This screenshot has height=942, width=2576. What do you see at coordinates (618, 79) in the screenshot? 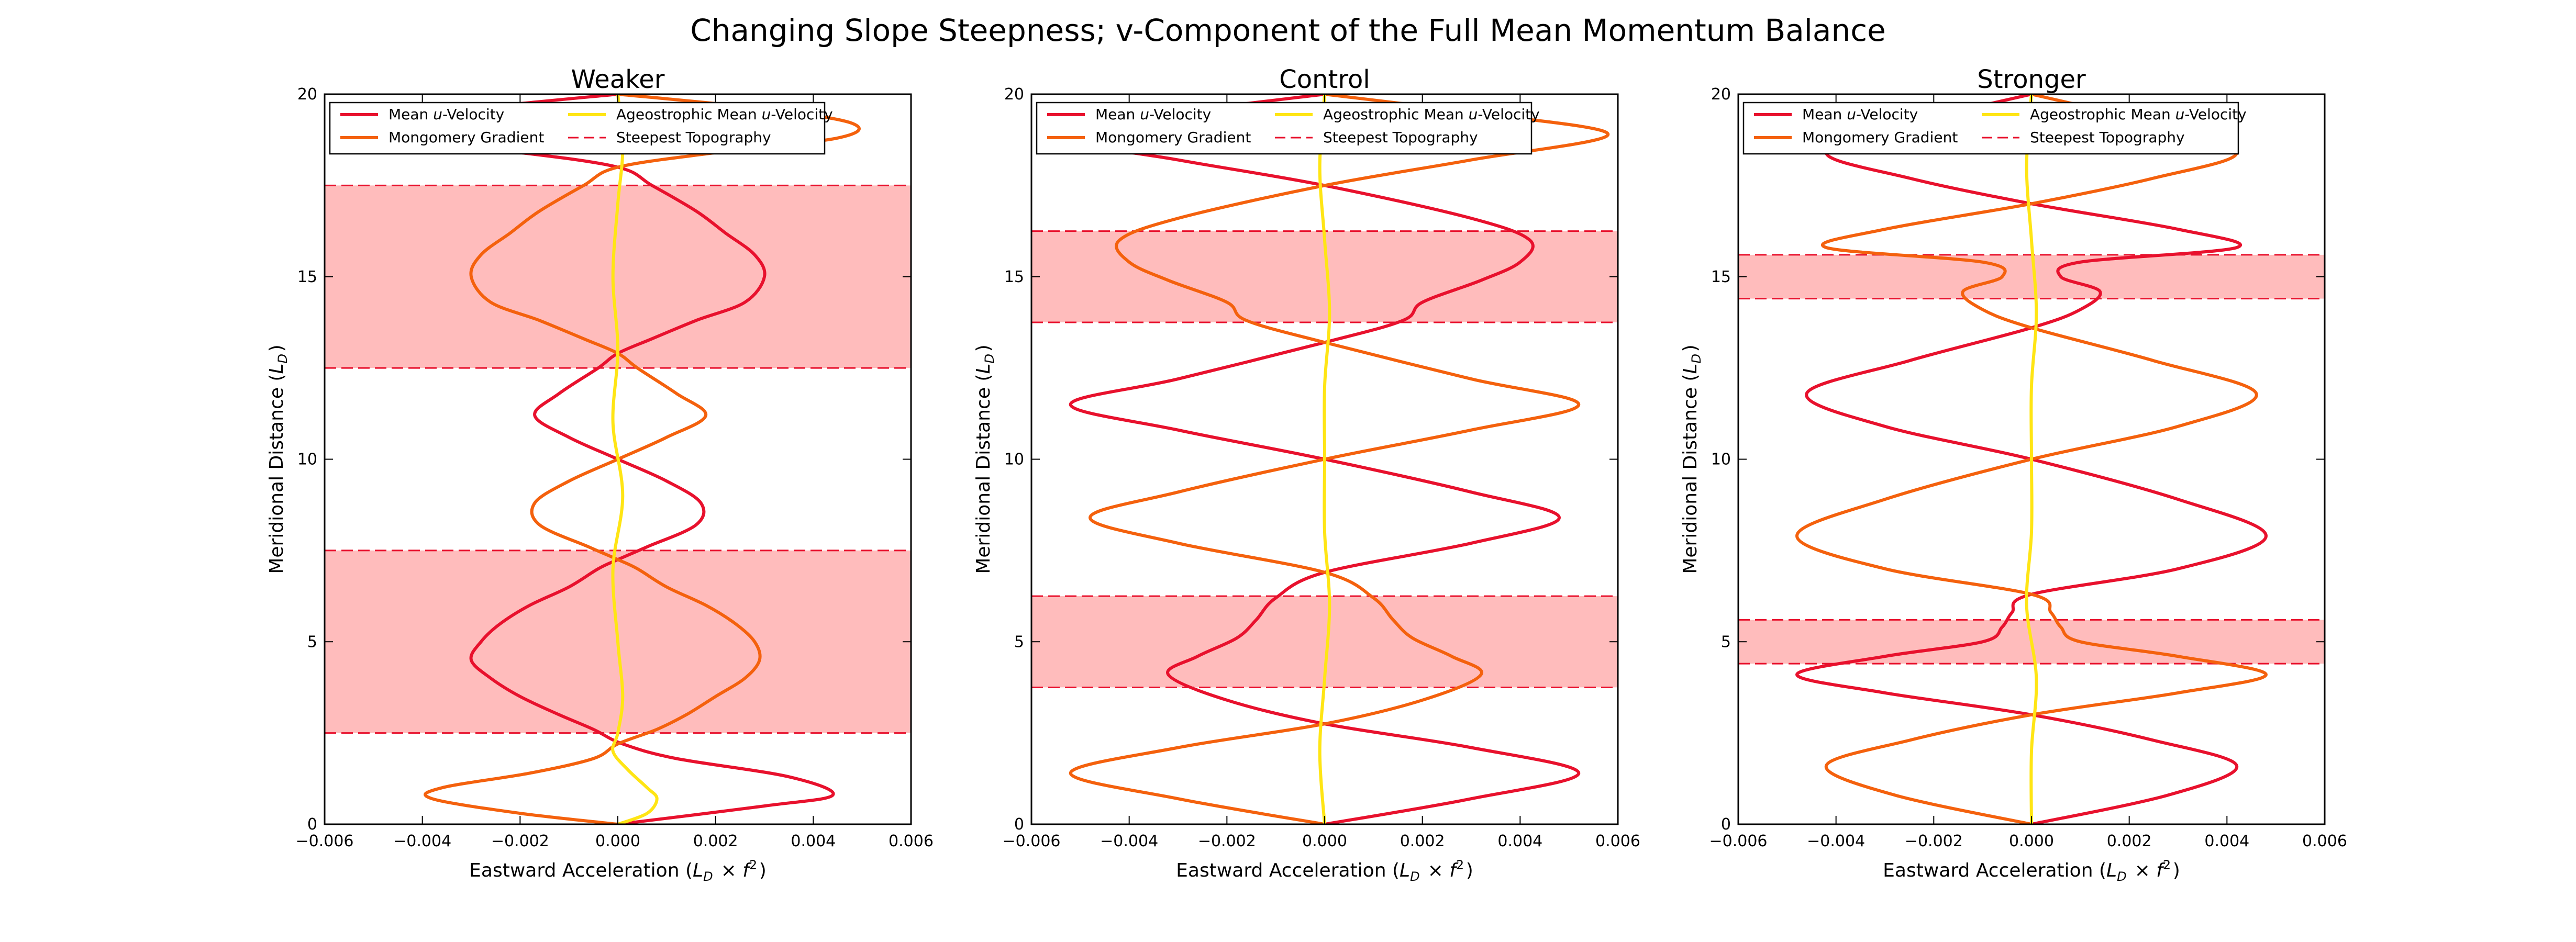
I see `panel-title: Weaker` at bounding box center [618, 79].